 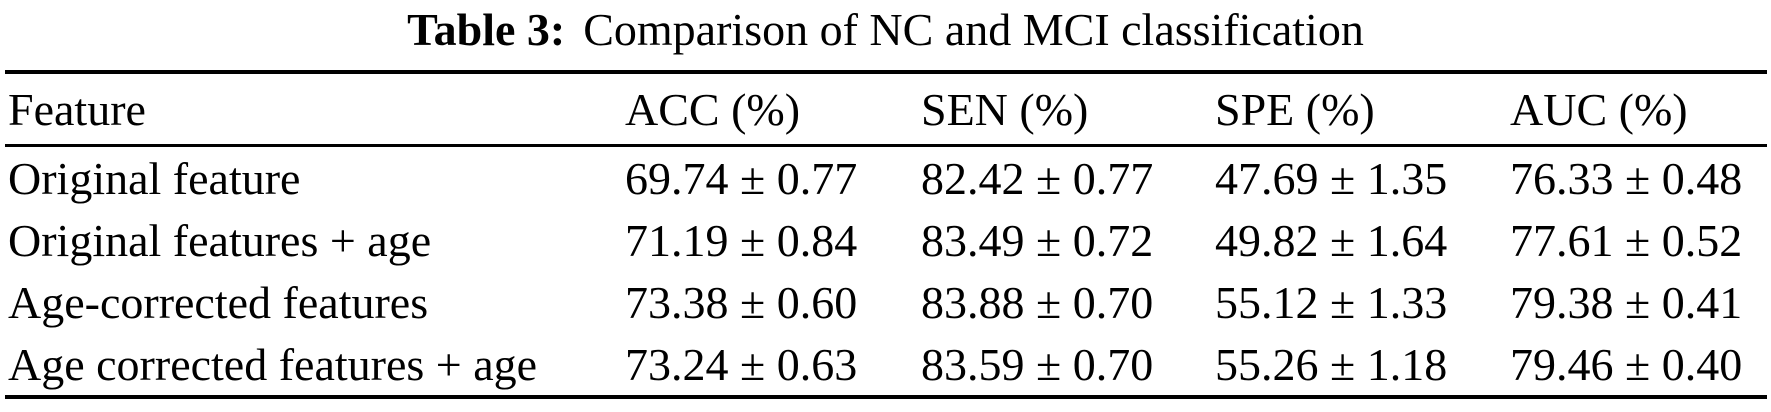 I want to click on cell-spe: 55.26 ± 1.18, so click(x=1331, y=364).